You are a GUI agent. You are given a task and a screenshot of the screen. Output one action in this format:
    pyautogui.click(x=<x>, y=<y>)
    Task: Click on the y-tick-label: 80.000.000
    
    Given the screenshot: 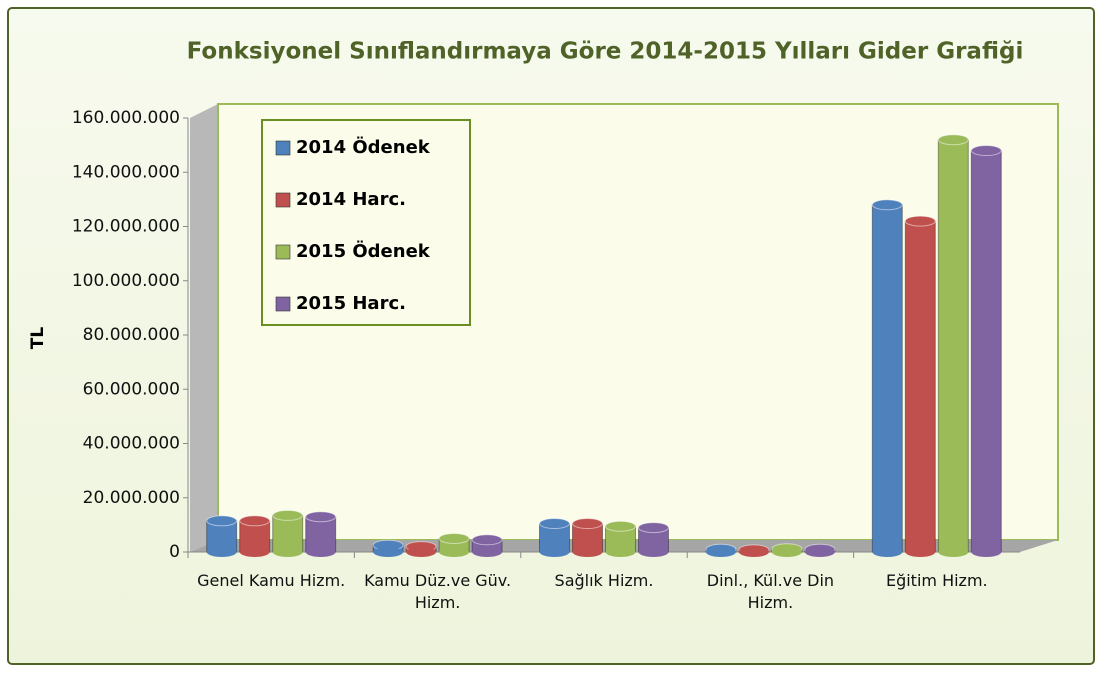 What is the action you would take?
    pyautogui.click(x=131, y=335)
    